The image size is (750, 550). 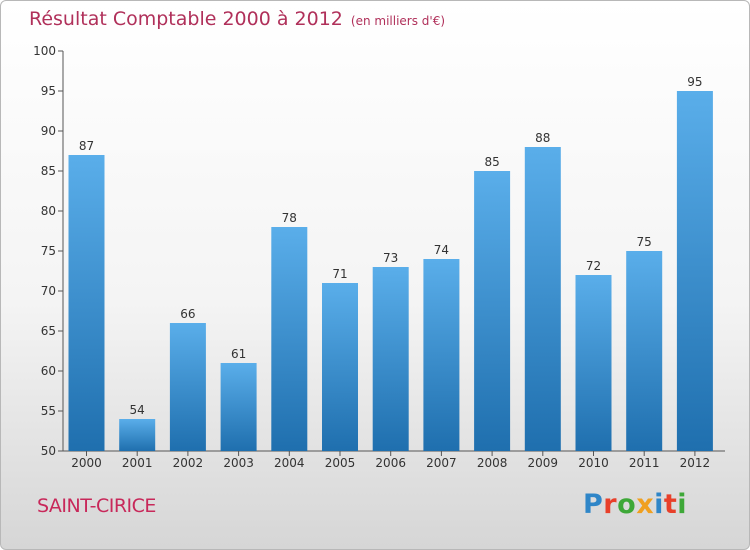 I want to click on x-tick-label: 2008, so click(x=492, y=463).